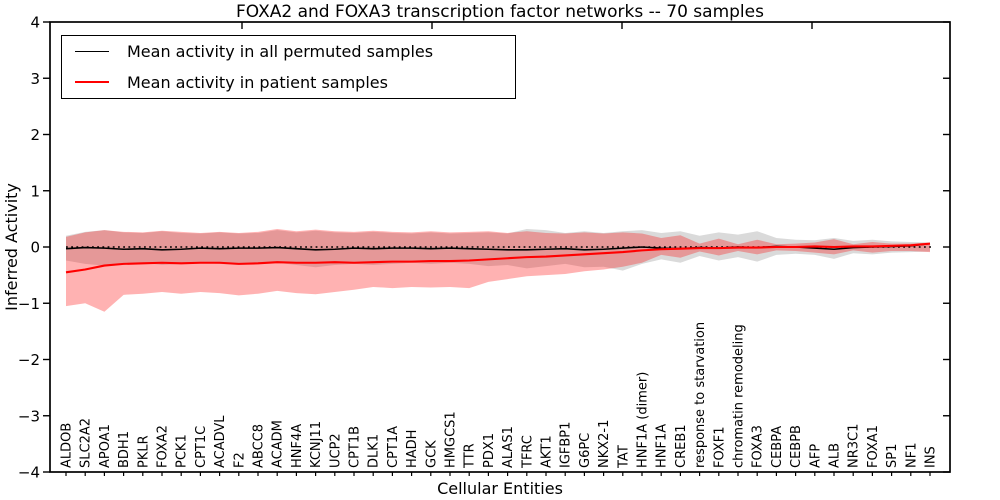  I want to click on y-tick-label: −1, so click(29, 304).